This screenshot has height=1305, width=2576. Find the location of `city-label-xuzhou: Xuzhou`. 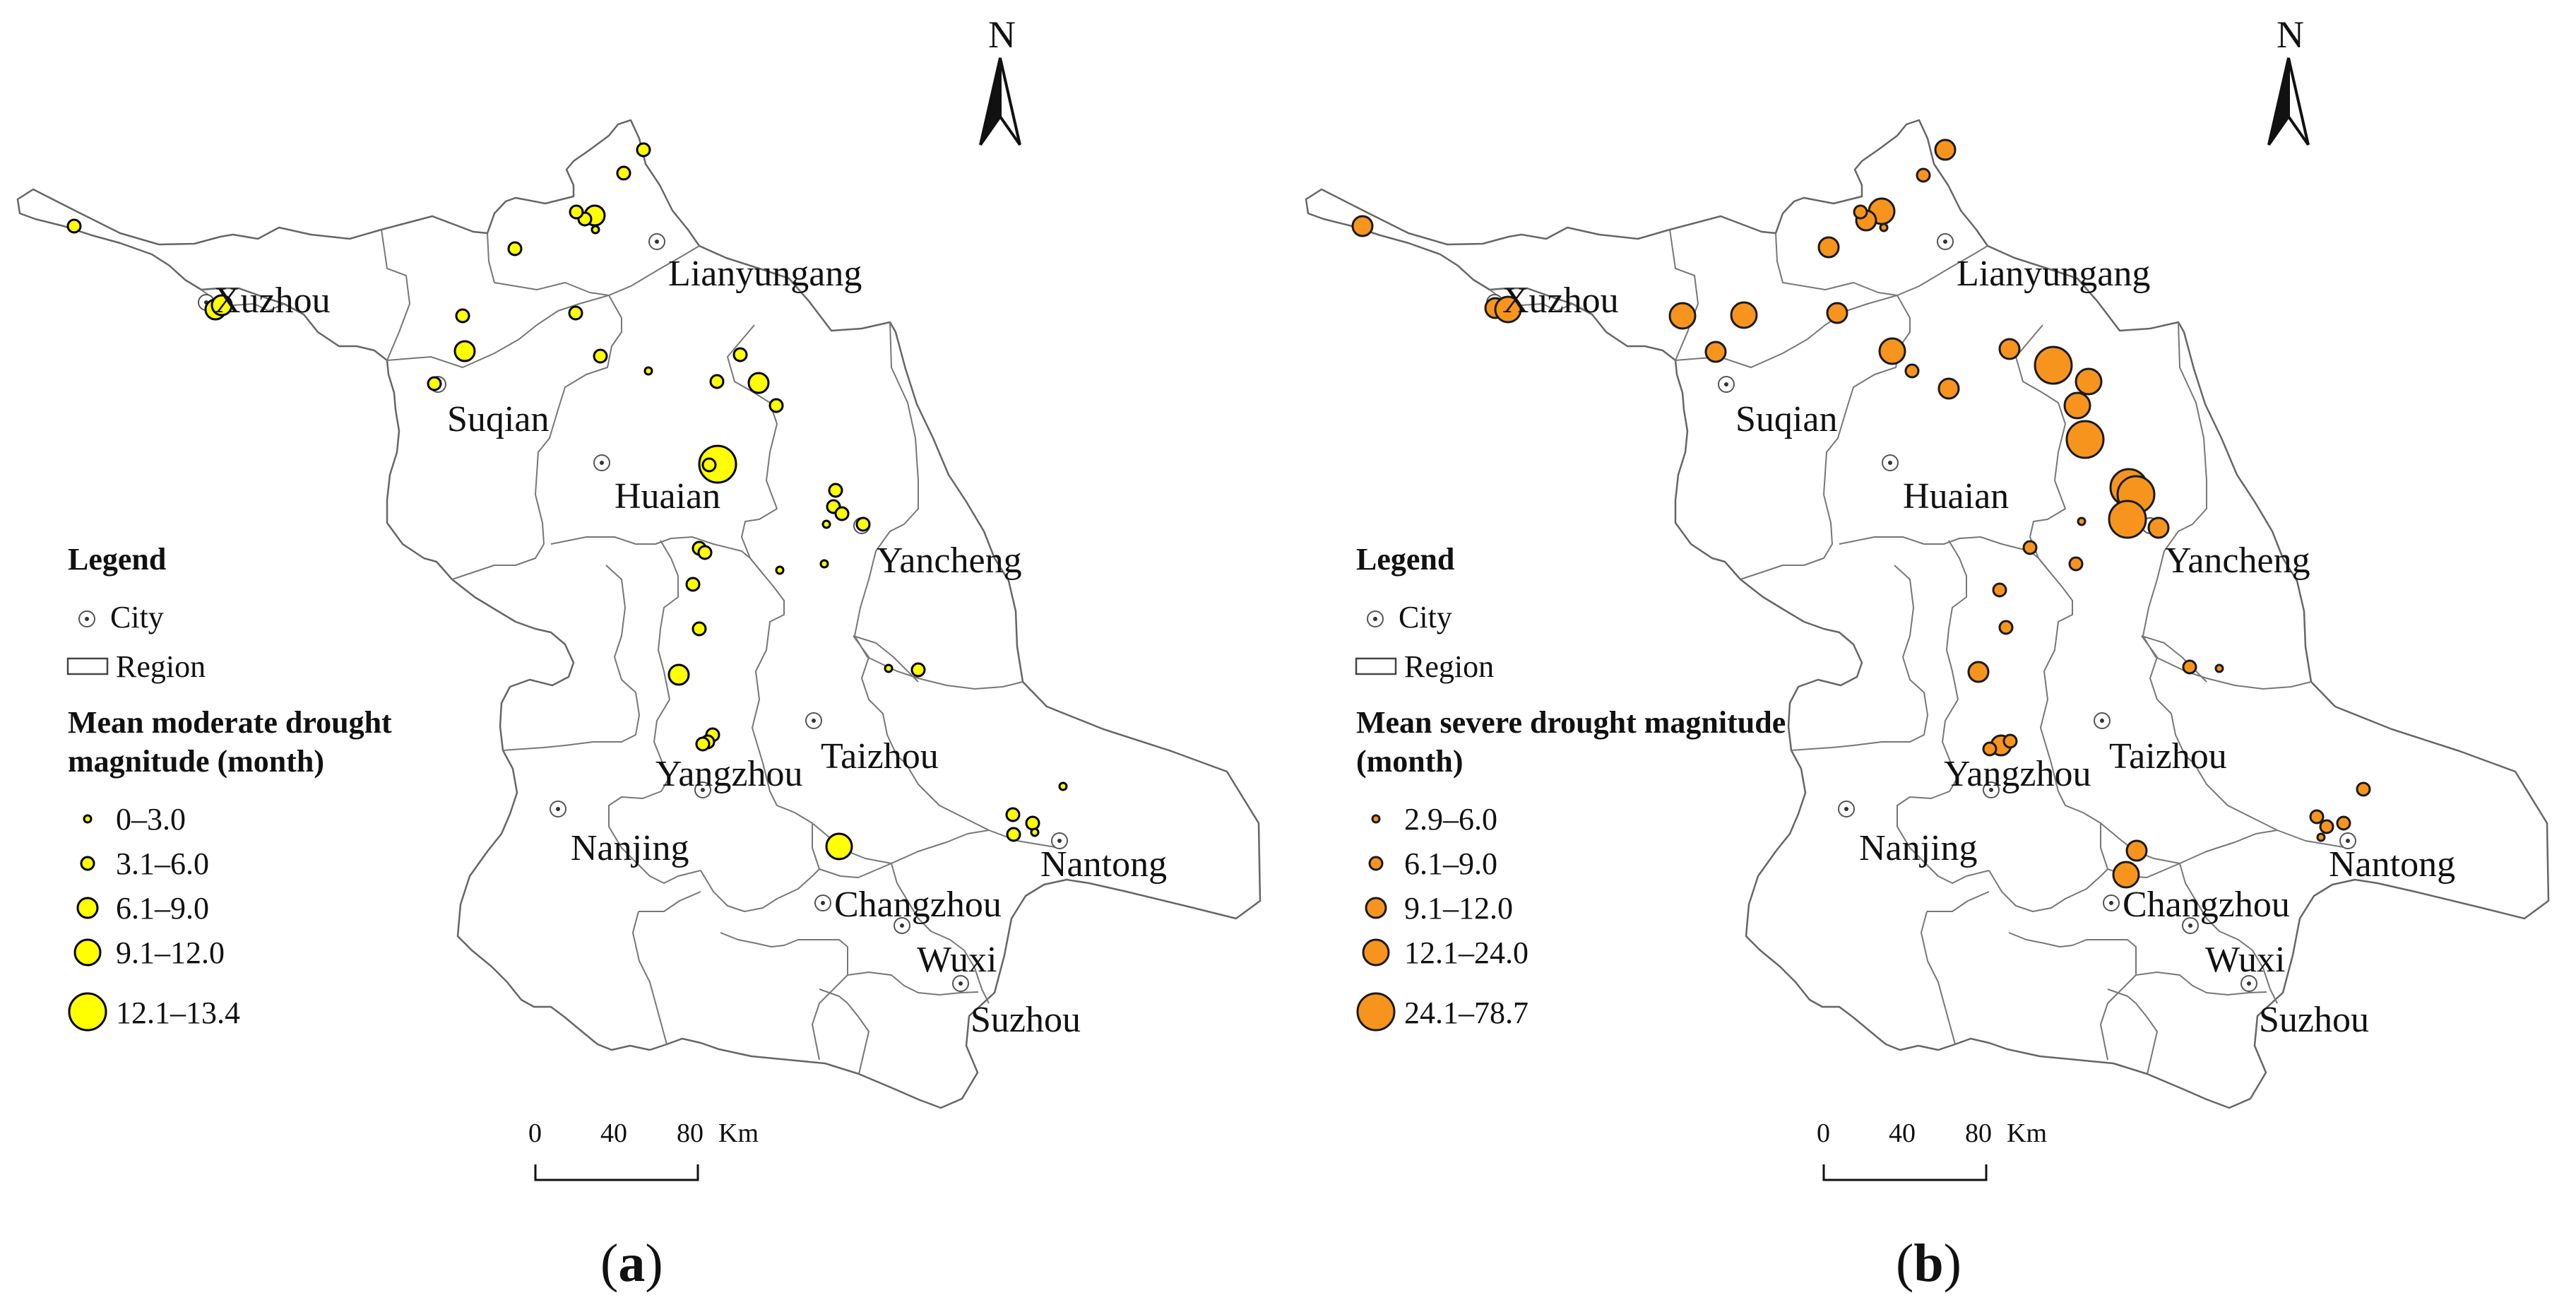

city-label-xuzhou: Xuzhou is located at coordinates (1560, 301).